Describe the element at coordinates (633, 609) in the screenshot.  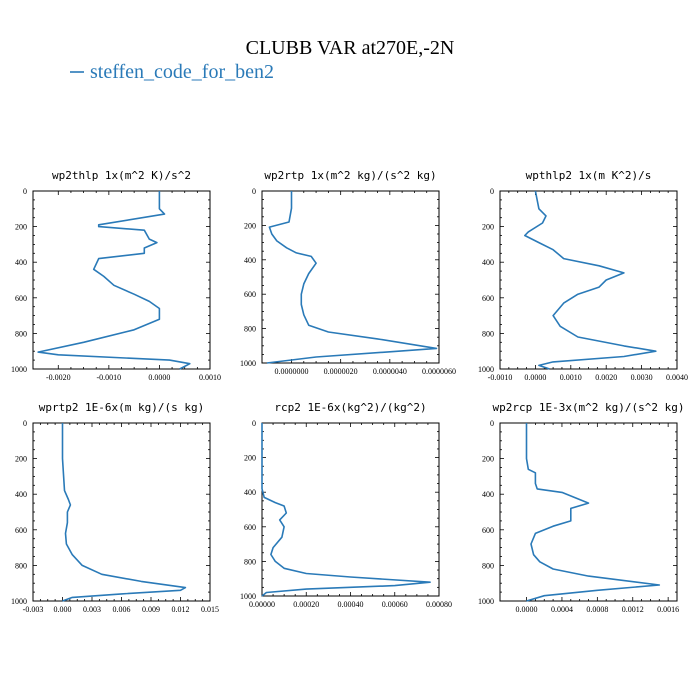
I see `x-tick-label: 0.0012` at that location.